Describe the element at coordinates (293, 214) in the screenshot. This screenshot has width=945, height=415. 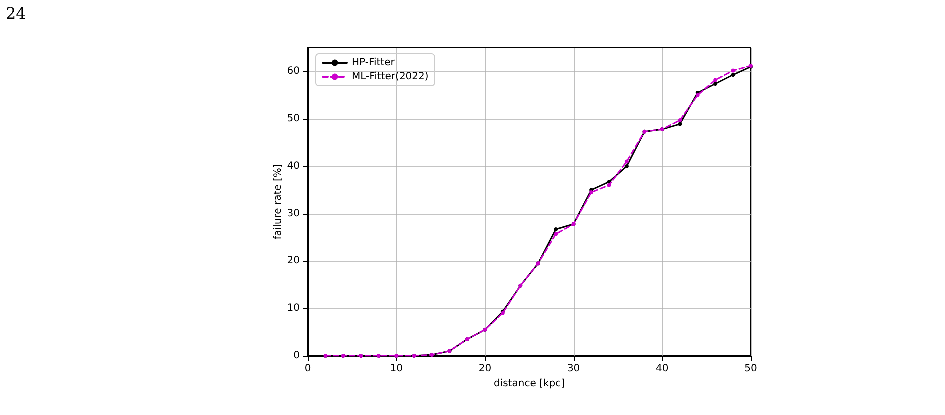
I see `y-tick-label: 30` at that location.